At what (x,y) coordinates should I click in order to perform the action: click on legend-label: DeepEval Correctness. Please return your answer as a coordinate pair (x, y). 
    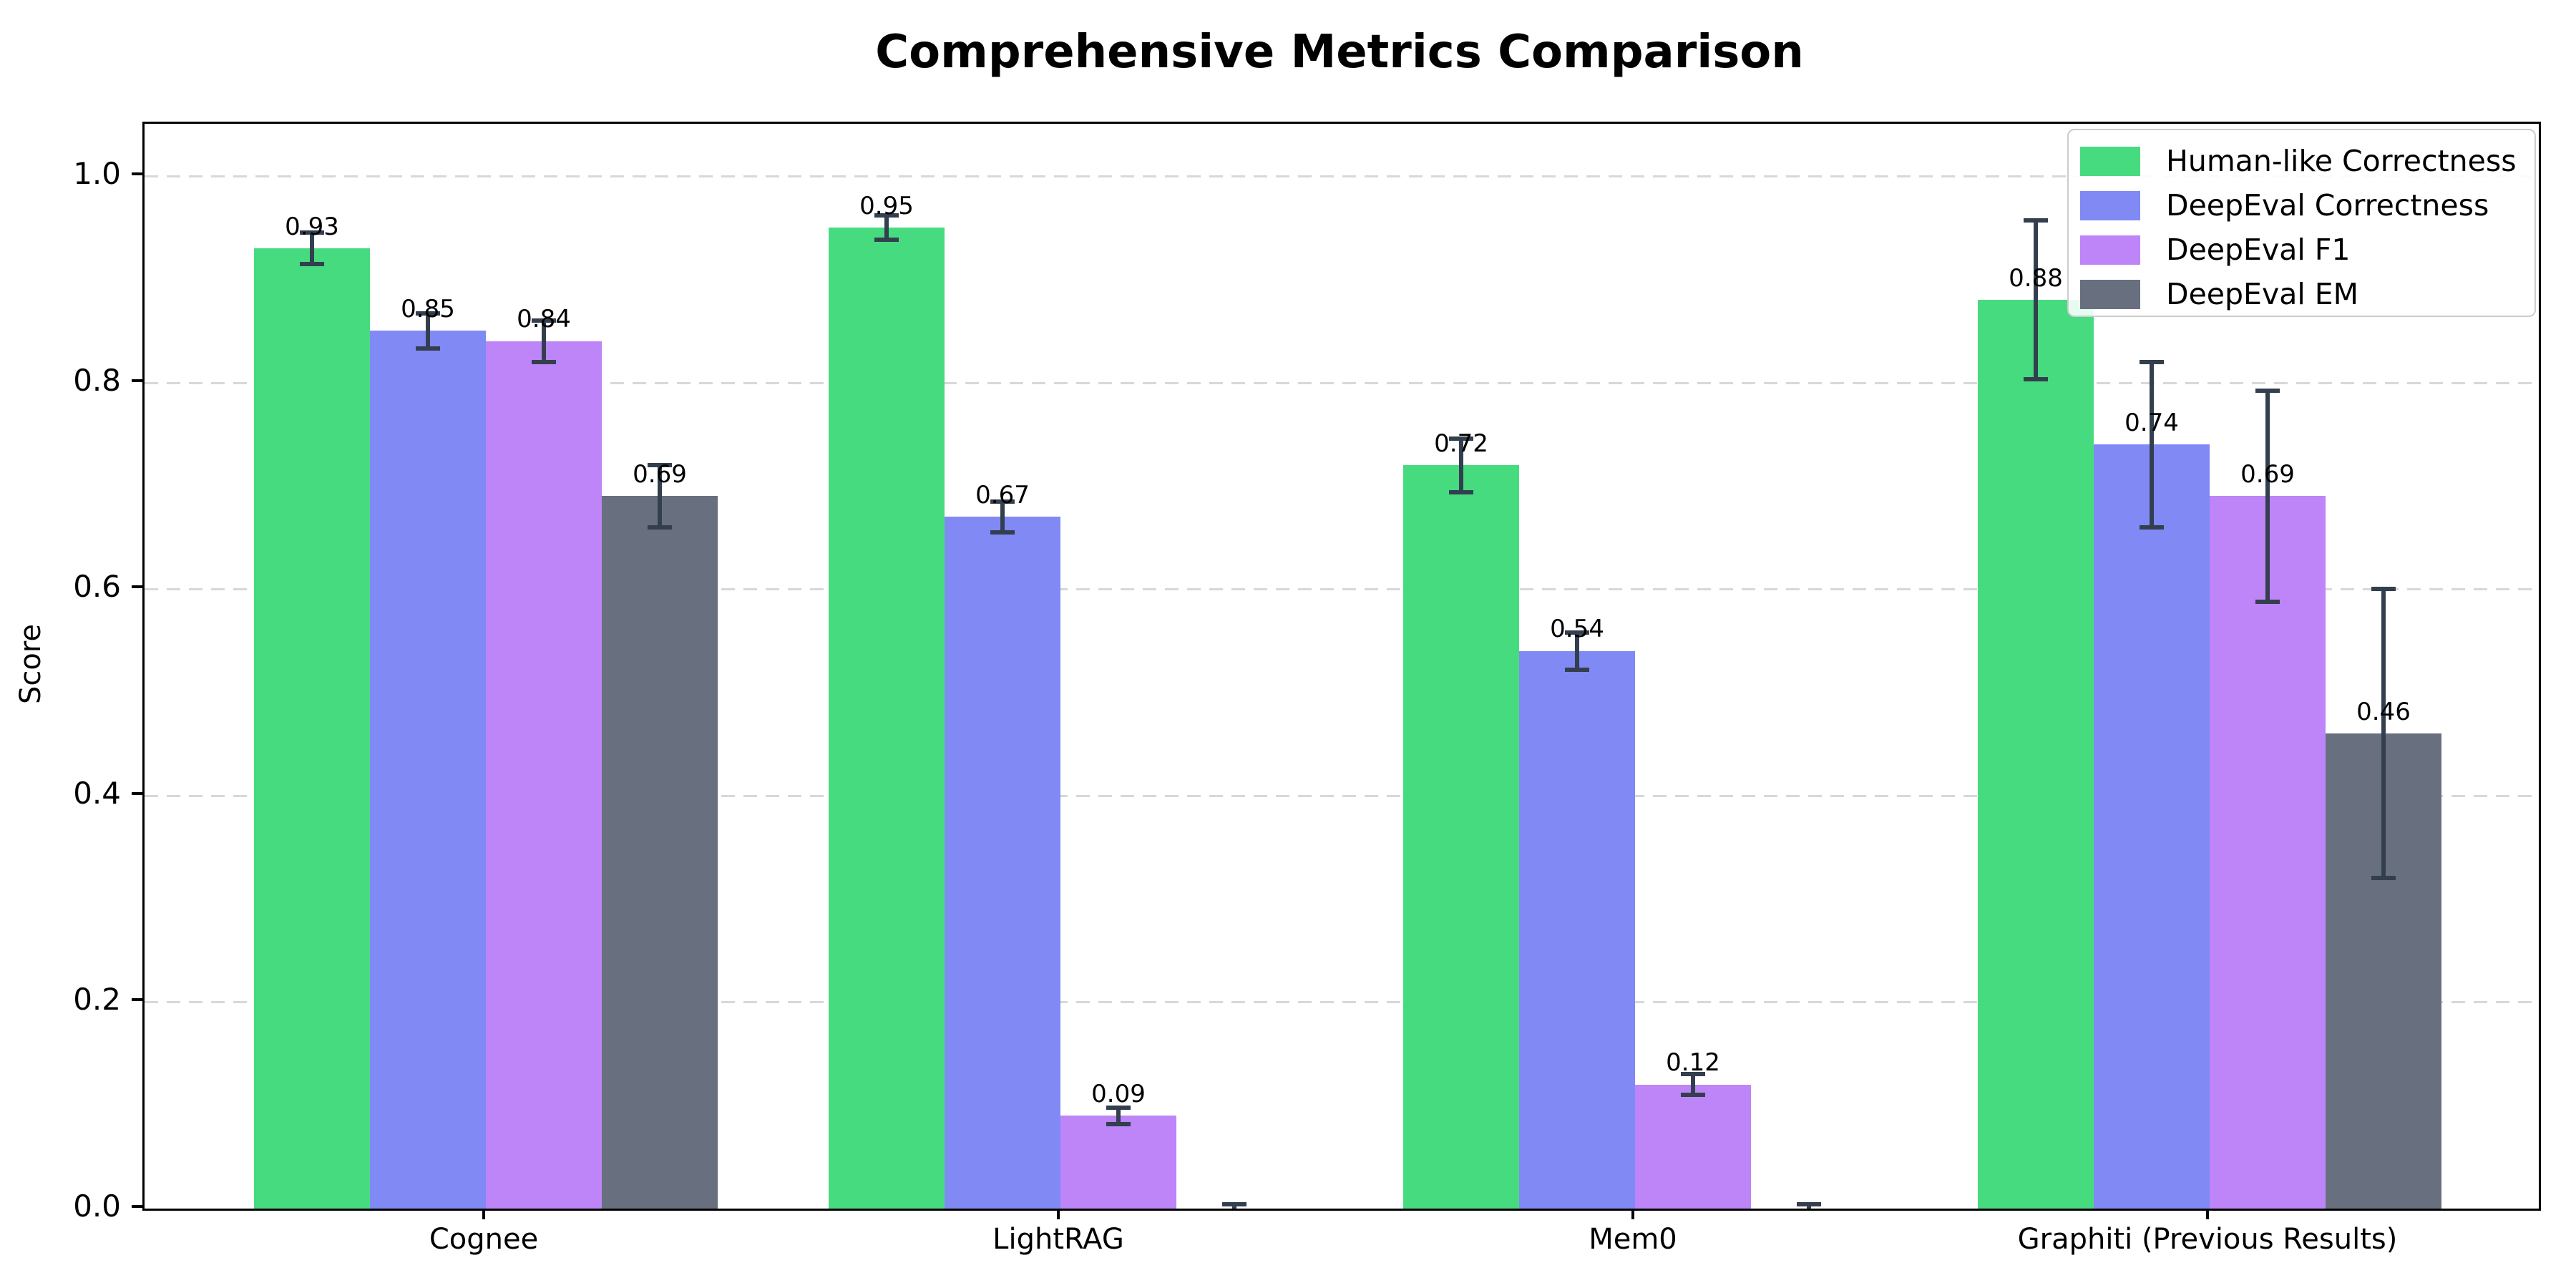
    Looking at the image, I should click on (2327, 205).